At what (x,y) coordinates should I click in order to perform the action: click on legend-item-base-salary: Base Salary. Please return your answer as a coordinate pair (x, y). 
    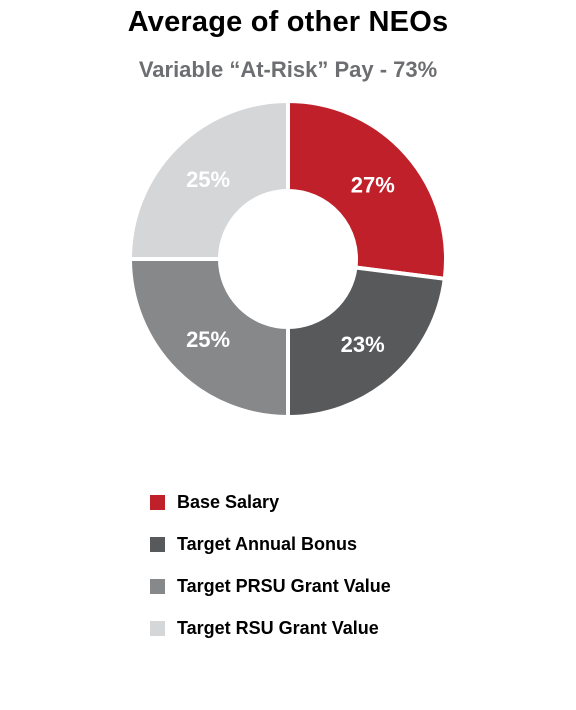
    Looking at the image, I should click on (270, 502).